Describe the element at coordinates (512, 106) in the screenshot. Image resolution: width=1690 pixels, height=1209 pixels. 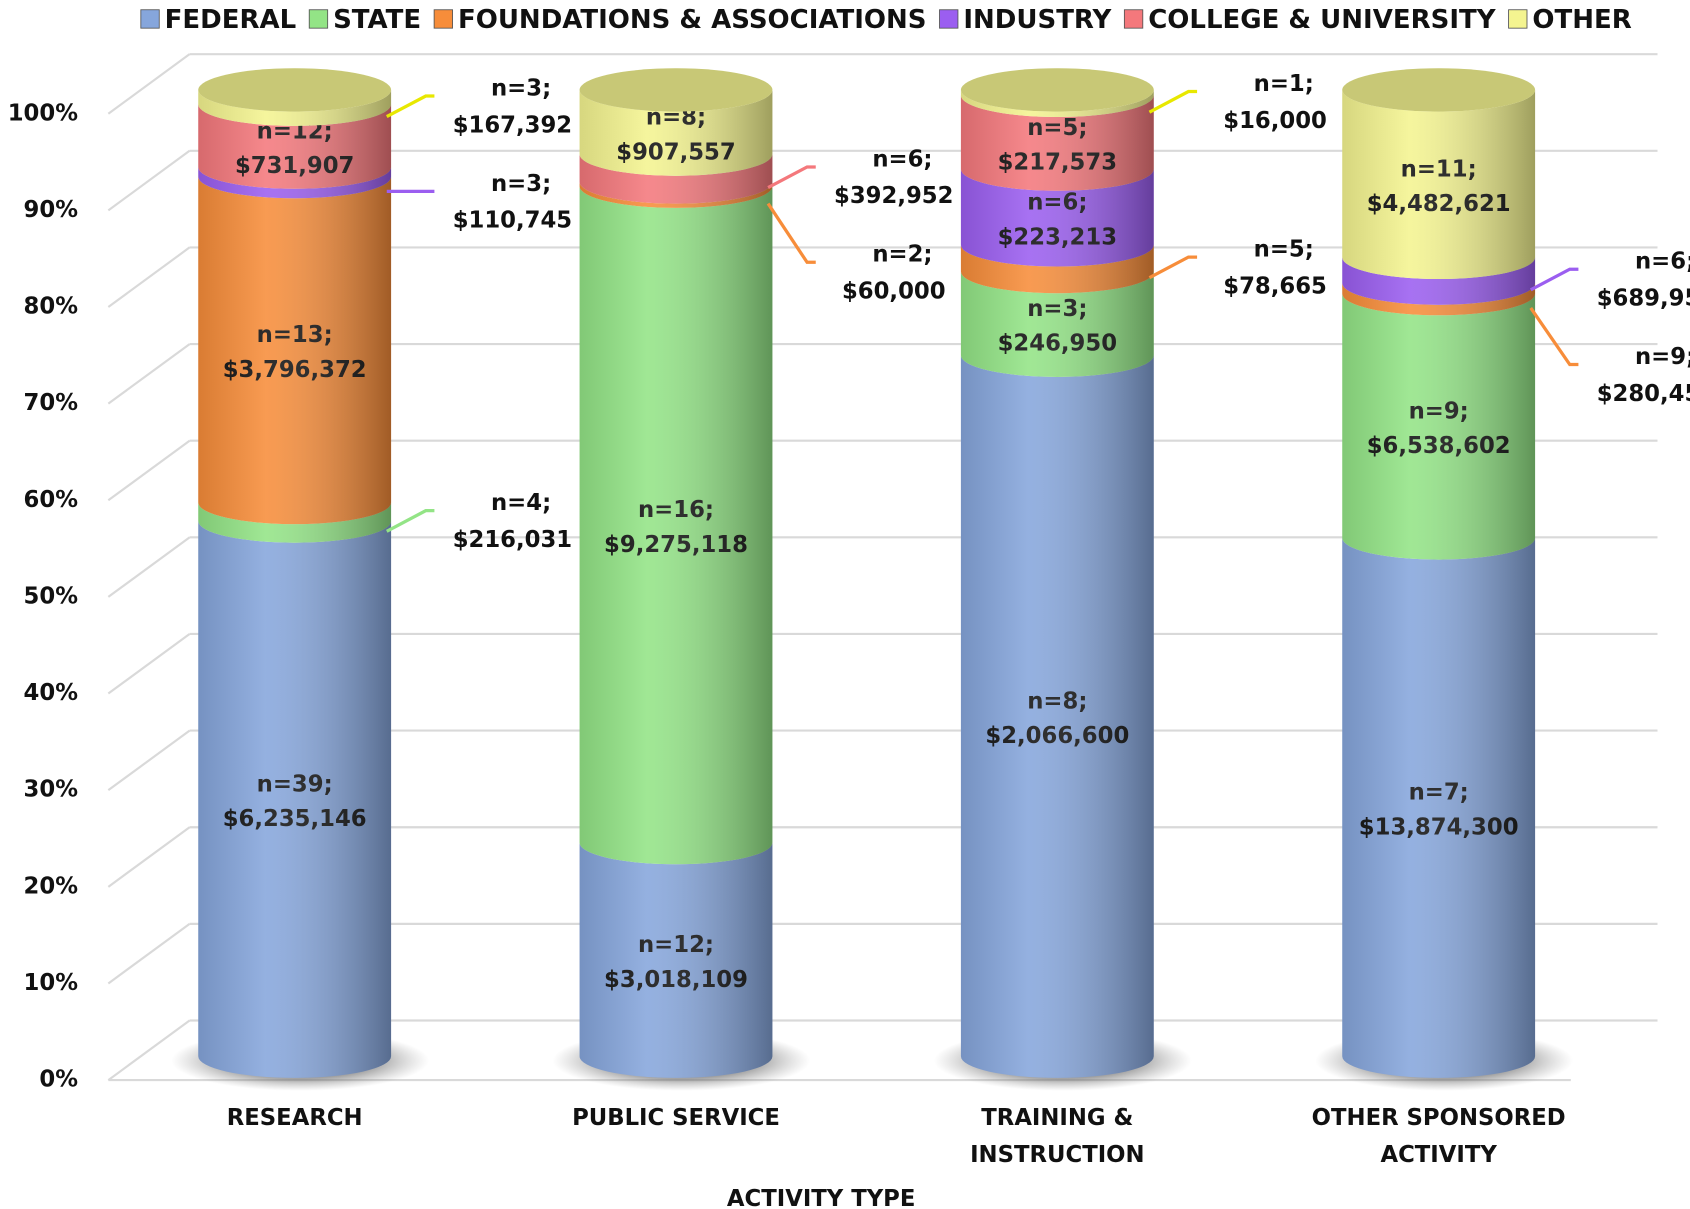
I see `data-label: n=3; $167,392` at that location.